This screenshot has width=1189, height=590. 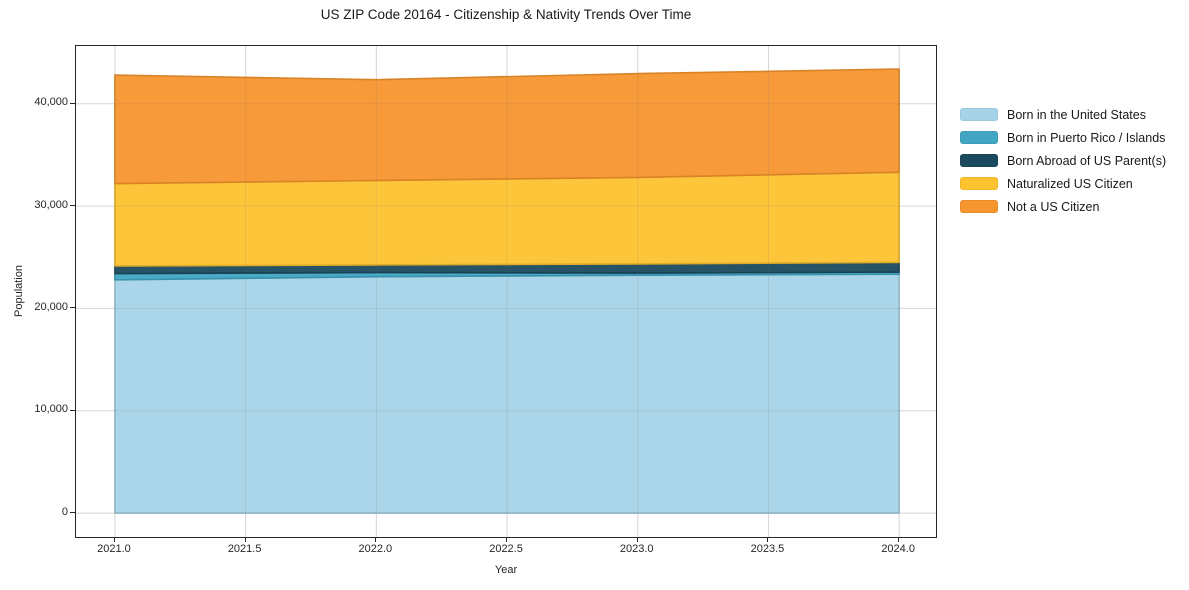 I want to click on legend-item: Born Abroad of US Parent(s), so click(x=1063, y=160).